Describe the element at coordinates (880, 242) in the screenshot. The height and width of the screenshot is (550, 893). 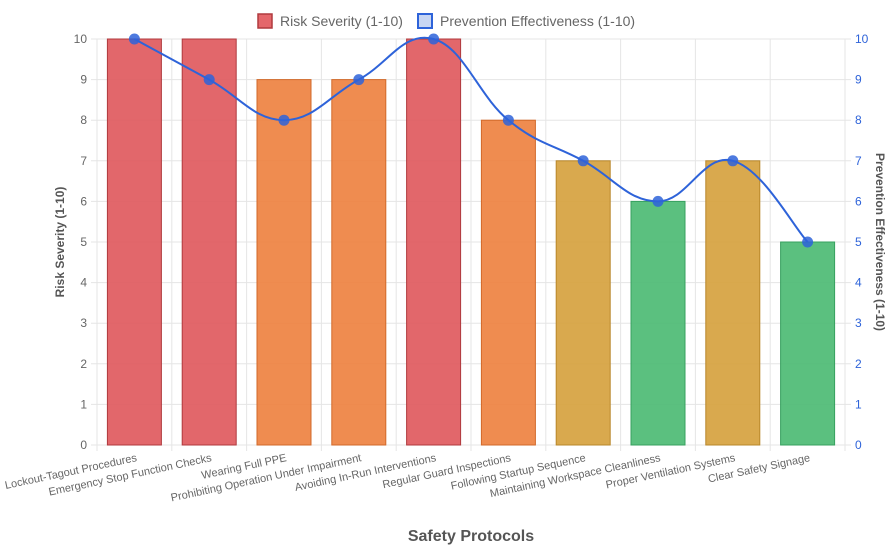
I see `y-axis-title-right: Prevention Effectiveness (1-10)` at that location.